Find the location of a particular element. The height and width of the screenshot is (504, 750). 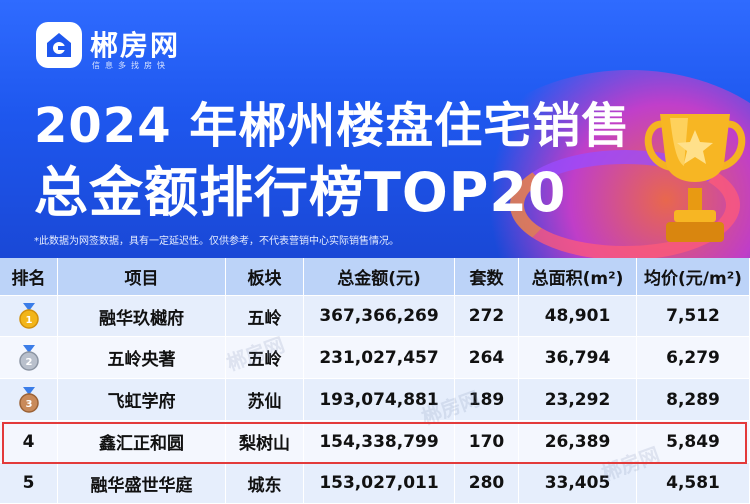

amount-cell: 193,074,881 is located at coordinates (379, 400).